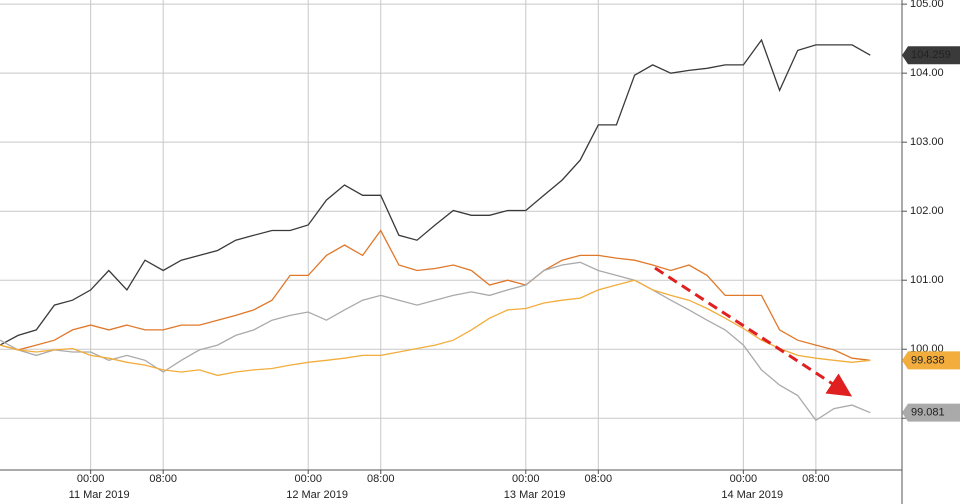 The height and width of the screenshot is (504, 969). I want to click on y-tick-label: 105.00, so click(927, 5).